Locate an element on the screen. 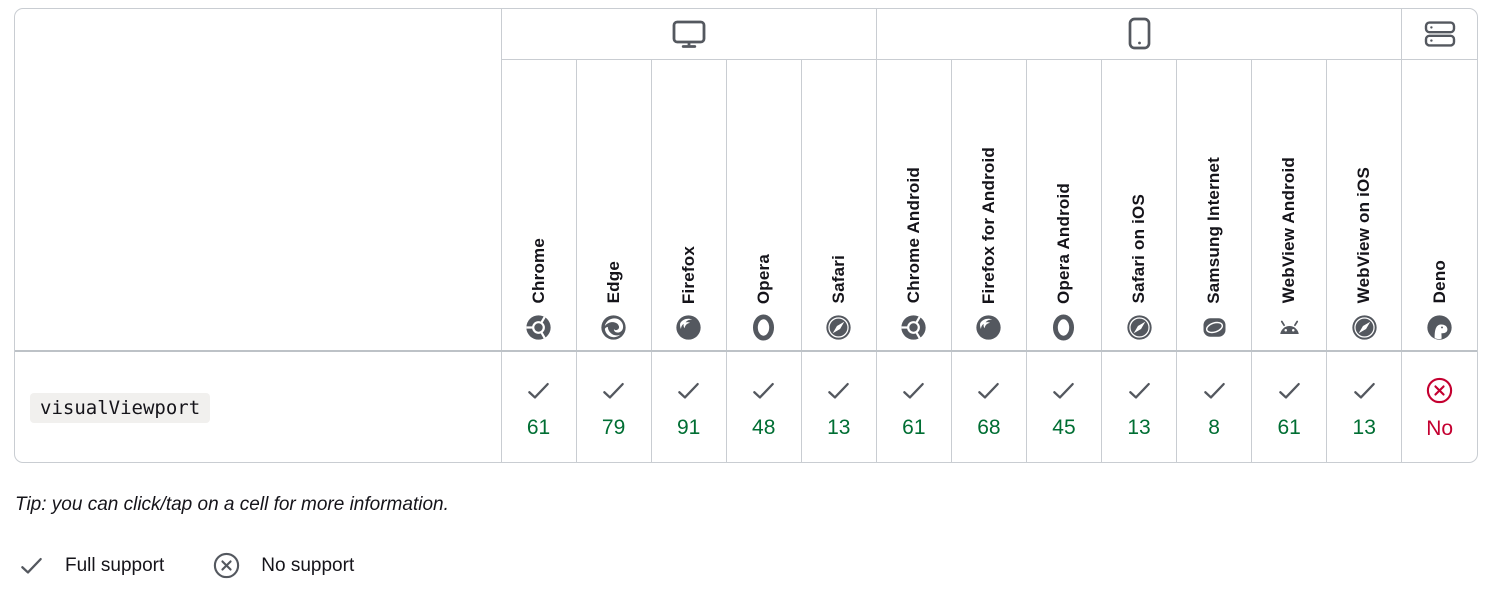 Image resolution: width=1510 pixels, height=606 pixels. platform-server-wrap is located at coordinates (1440, 34).